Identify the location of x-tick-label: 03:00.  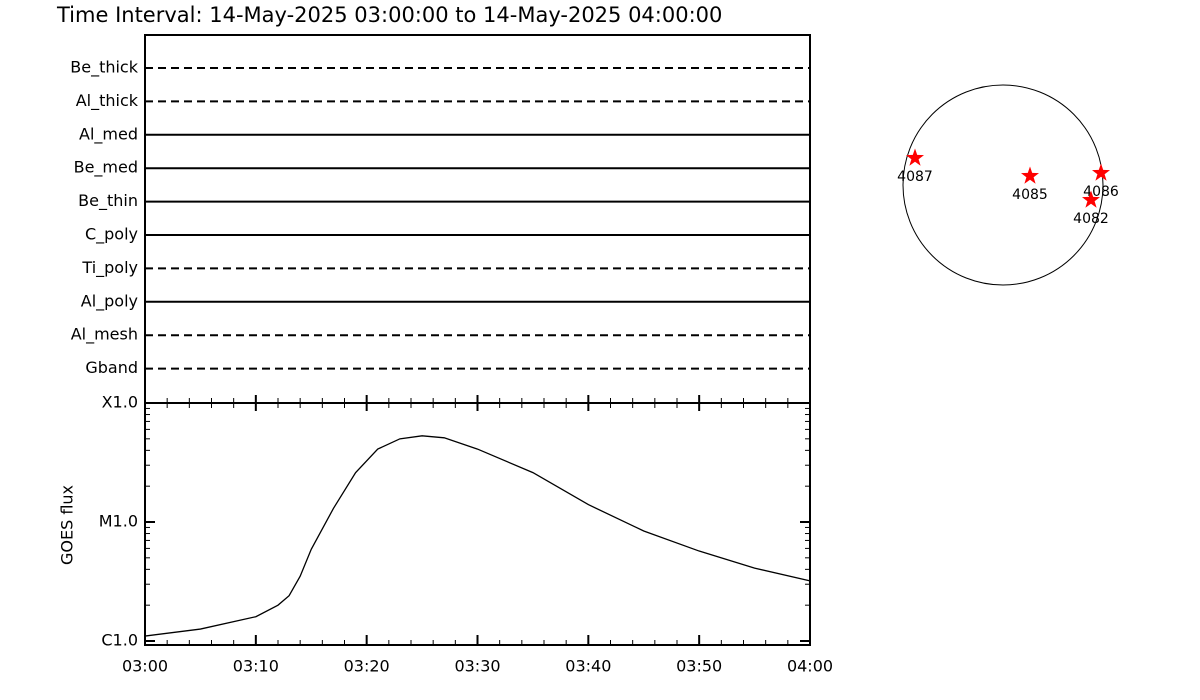
(145, 666).